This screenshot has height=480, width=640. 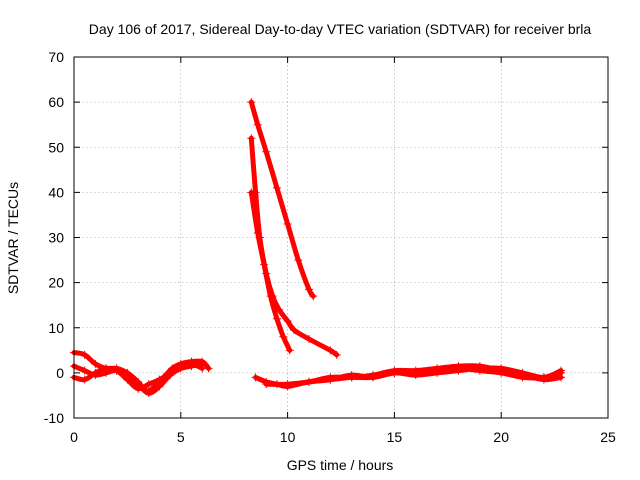 What do you see at coordinates (270, 271) in the screenshot?
I see `series-track-f` at bounding box center [270, 271].